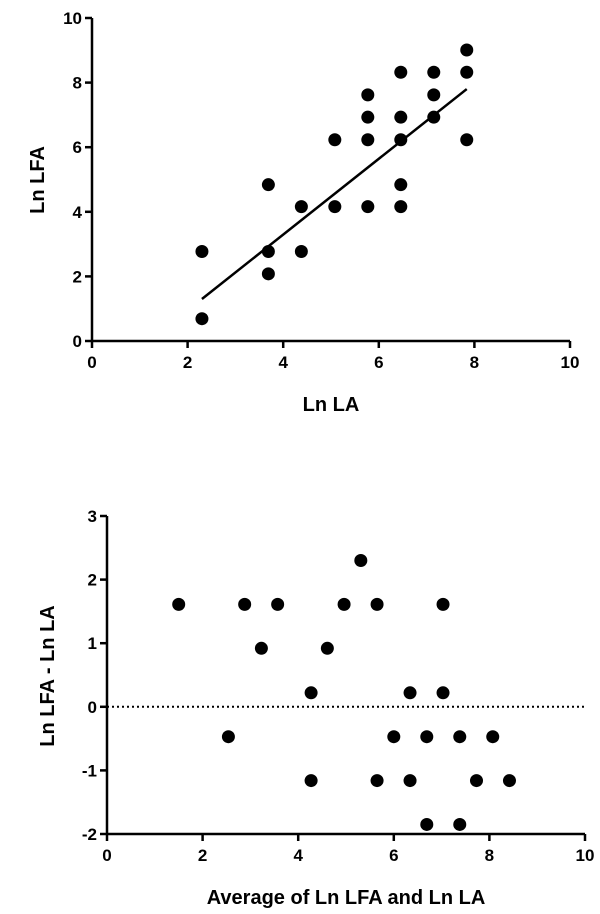  I want to click on y-tick-label: -1, so click(89, 770).